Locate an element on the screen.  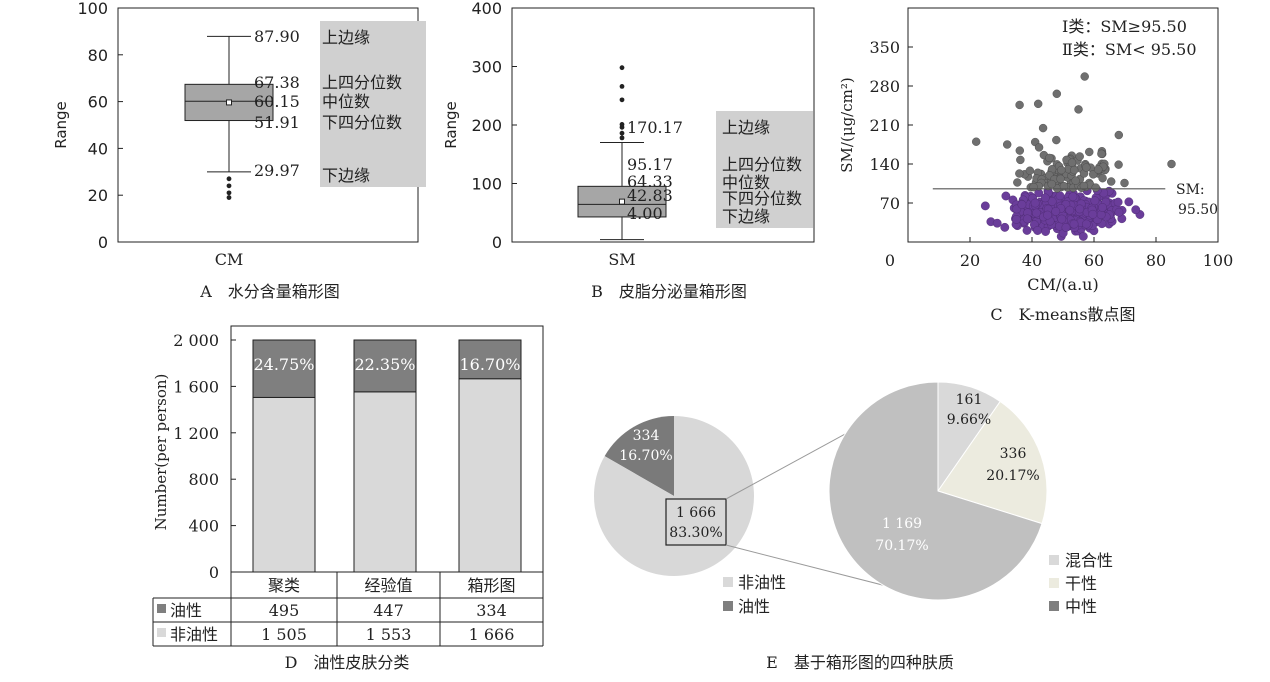
ytick-label: 40 is located at coordinates (98, 148).